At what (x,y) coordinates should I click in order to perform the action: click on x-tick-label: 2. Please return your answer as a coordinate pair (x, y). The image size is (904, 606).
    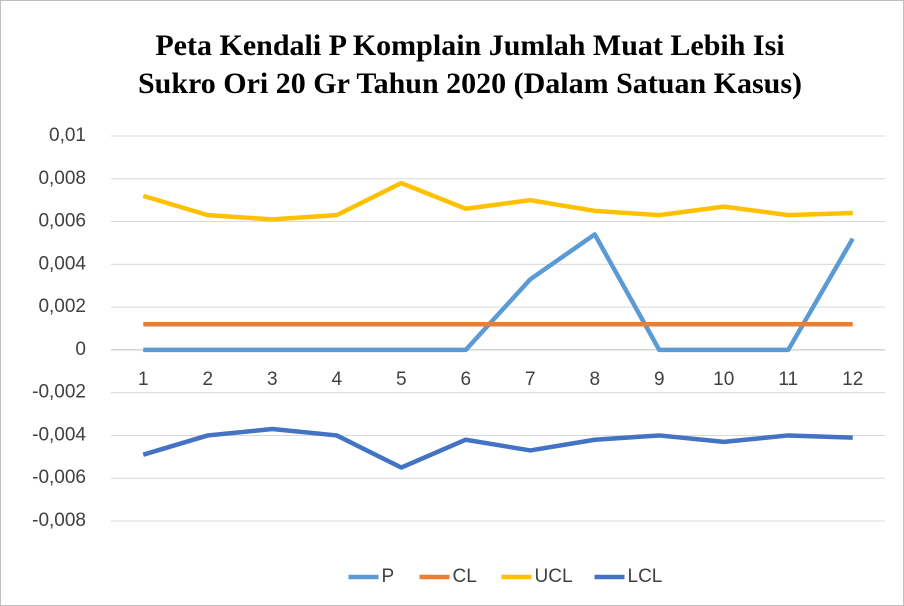
    Looking at the image, I should click on (207, 379).